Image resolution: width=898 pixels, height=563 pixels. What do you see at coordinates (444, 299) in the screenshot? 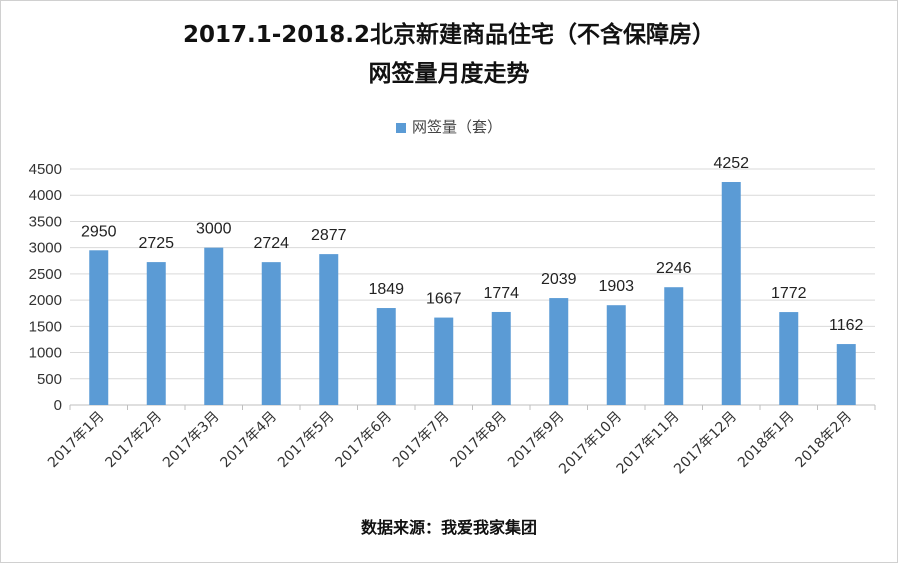
I see `data-label: 1667` at bounding box center [444, 299].